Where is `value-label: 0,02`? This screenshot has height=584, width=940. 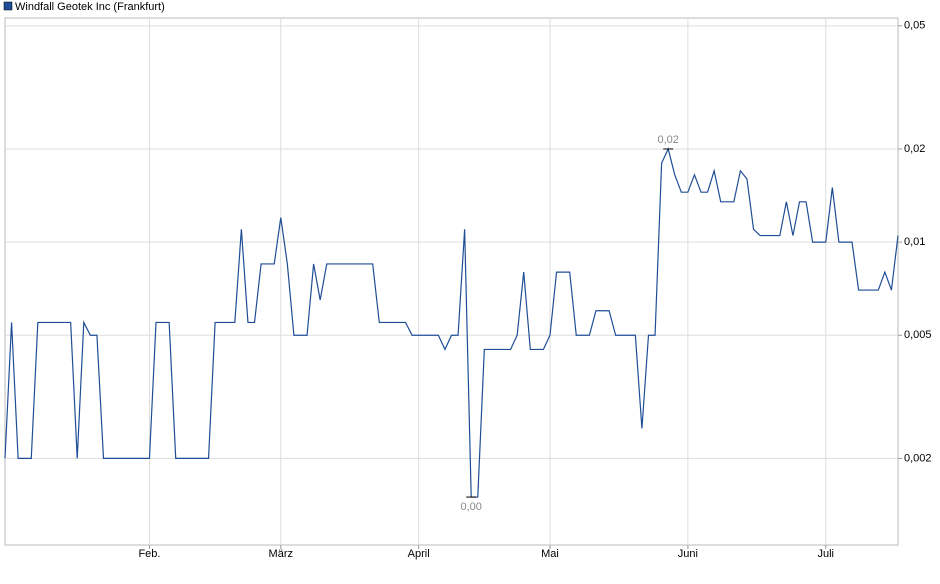
value-label: 0,02 is located at coordinates (667, 140).